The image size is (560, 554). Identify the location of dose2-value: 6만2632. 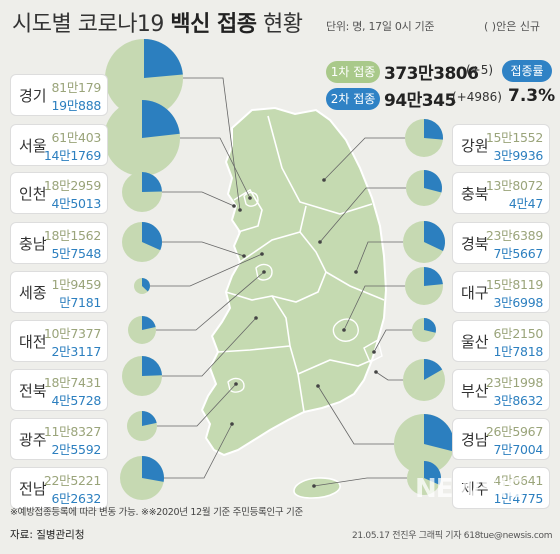
(76, 498).